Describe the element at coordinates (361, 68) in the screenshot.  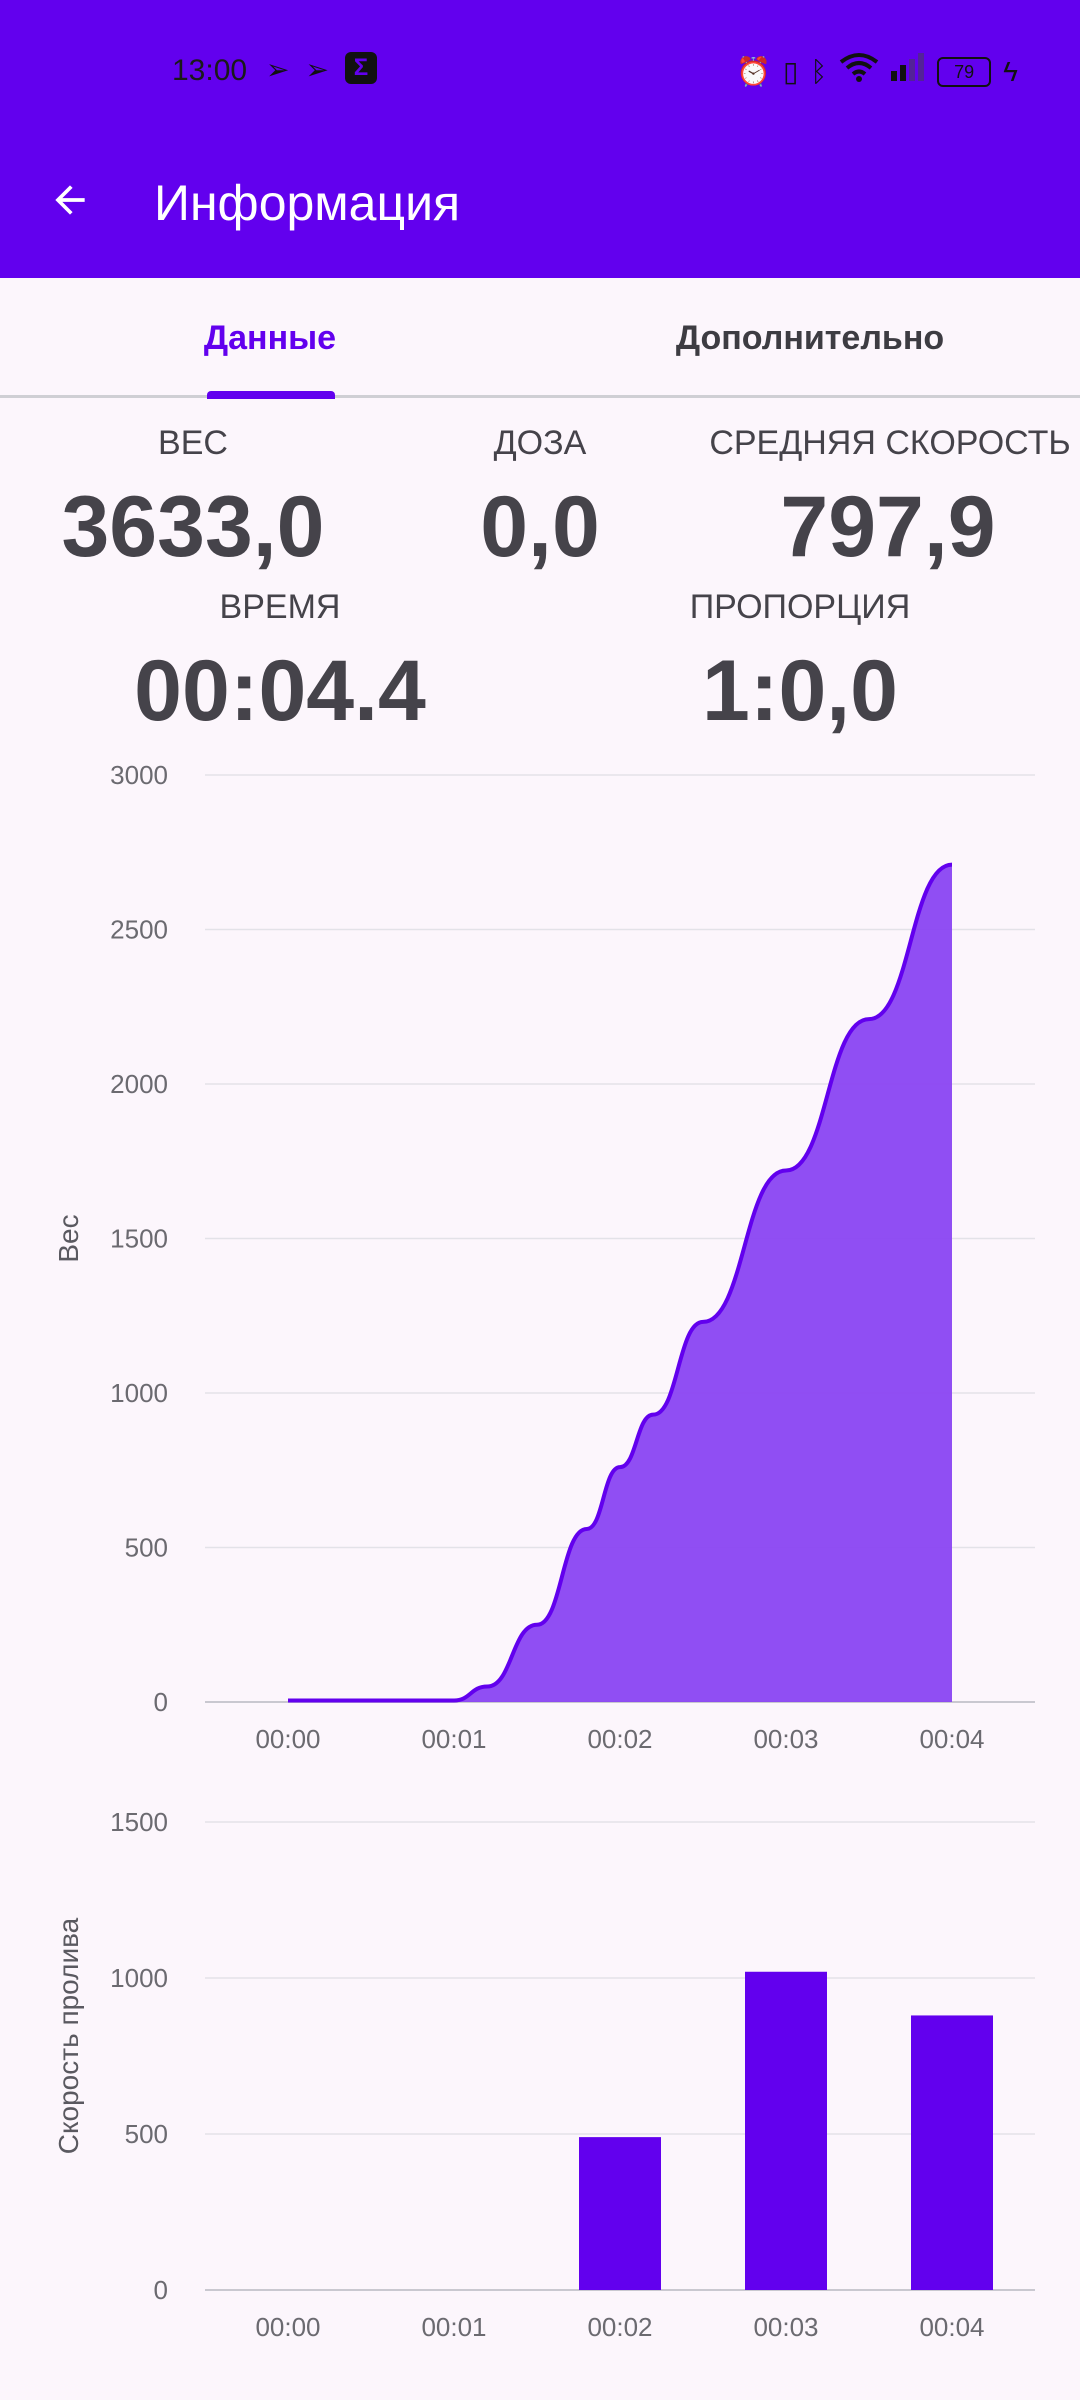
I see `sigma-app-icon: Σ` at that location.